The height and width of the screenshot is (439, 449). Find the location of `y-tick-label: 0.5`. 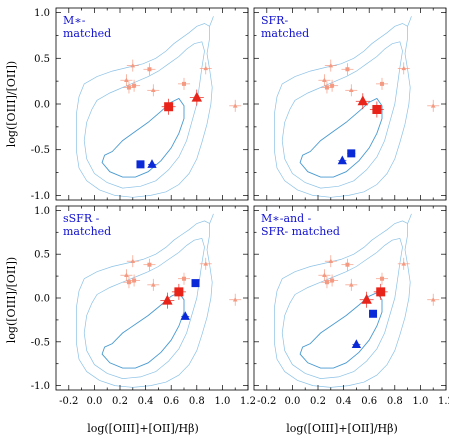

y-tick-label: 0.5 is located at coordinates (42, 59).